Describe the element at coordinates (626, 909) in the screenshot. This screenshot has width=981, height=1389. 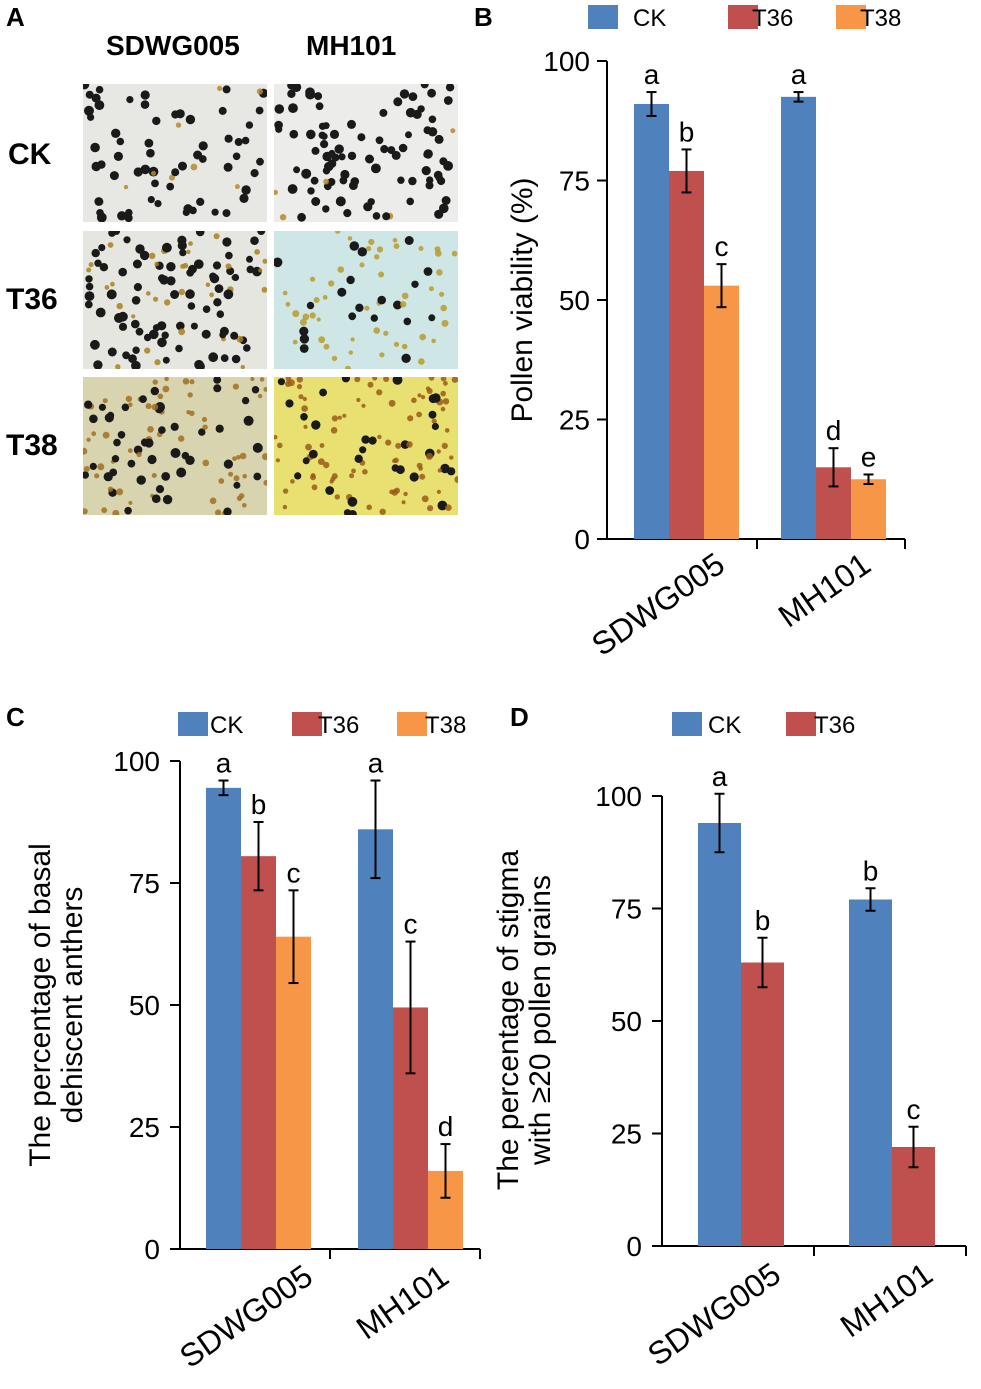
I see `chart-d-y-tick-label: 75` at that location.